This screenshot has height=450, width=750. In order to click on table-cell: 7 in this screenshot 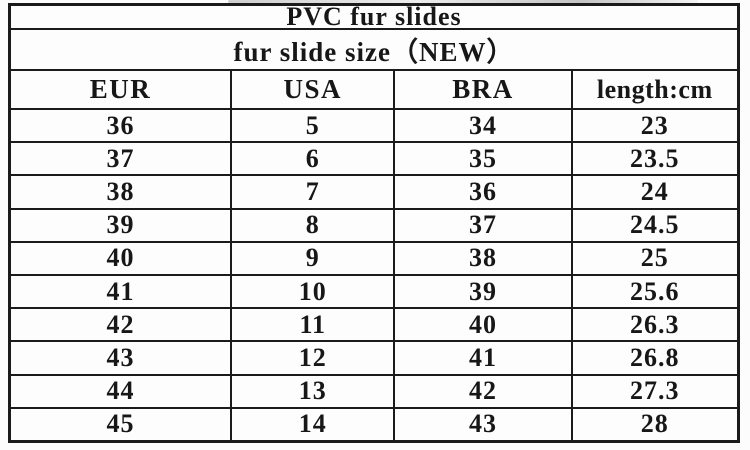, I will do `click(313, 192)`.